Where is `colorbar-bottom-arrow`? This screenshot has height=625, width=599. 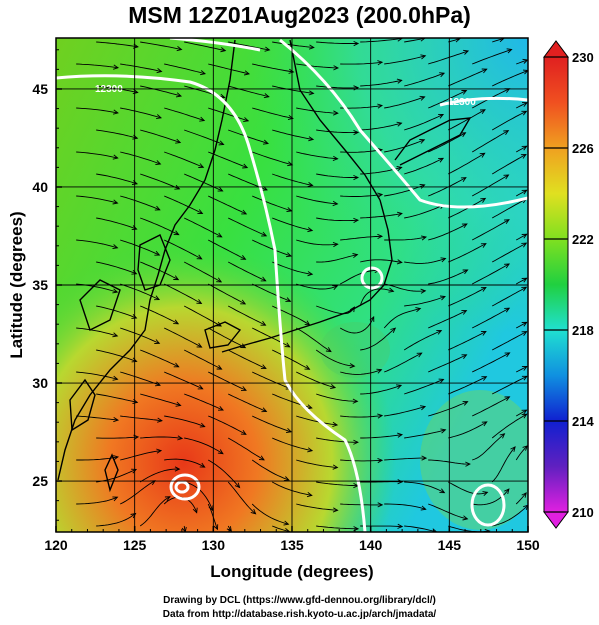
colorbar-bottom-arrow is located at coordinates (556, 520).